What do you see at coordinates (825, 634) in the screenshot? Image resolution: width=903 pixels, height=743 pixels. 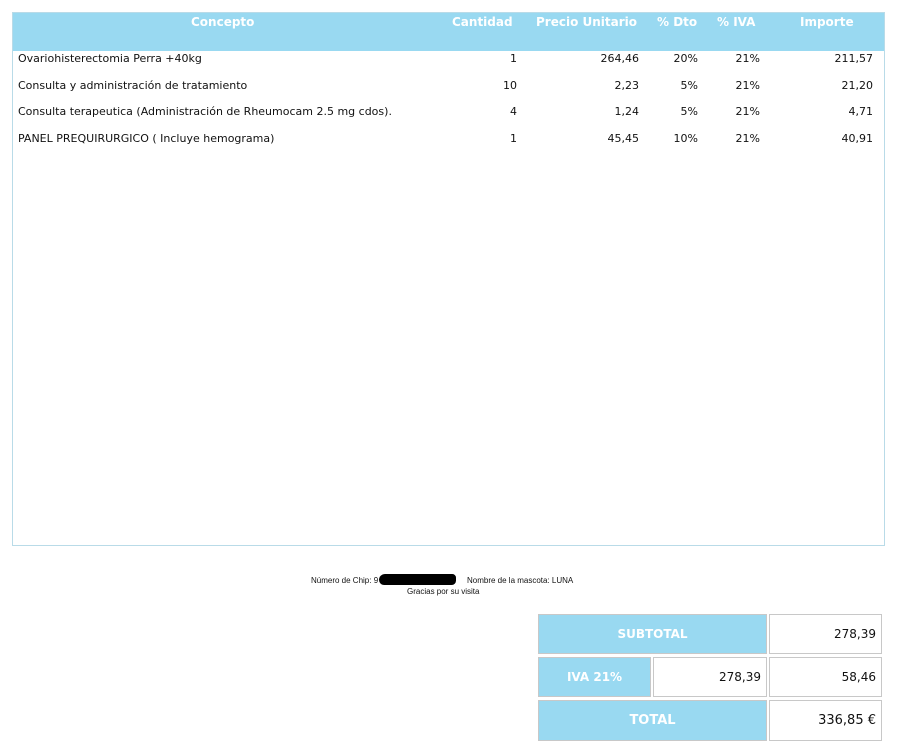 I see `subtotal-value: 278,39` at bounding box center [825, 634].